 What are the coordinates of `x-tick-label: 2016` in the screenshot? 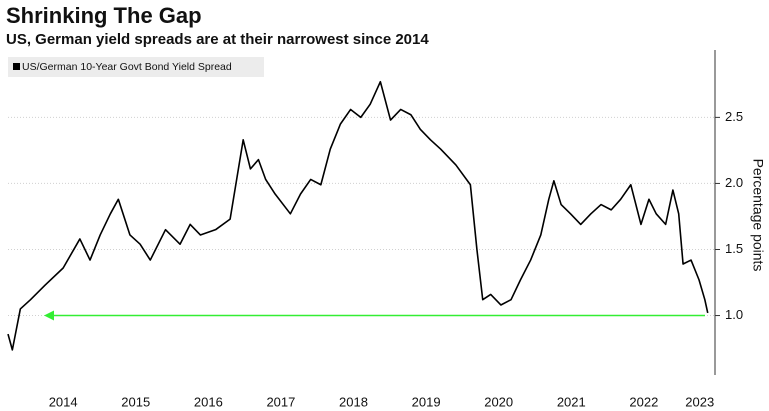 It's located at (208, 401).